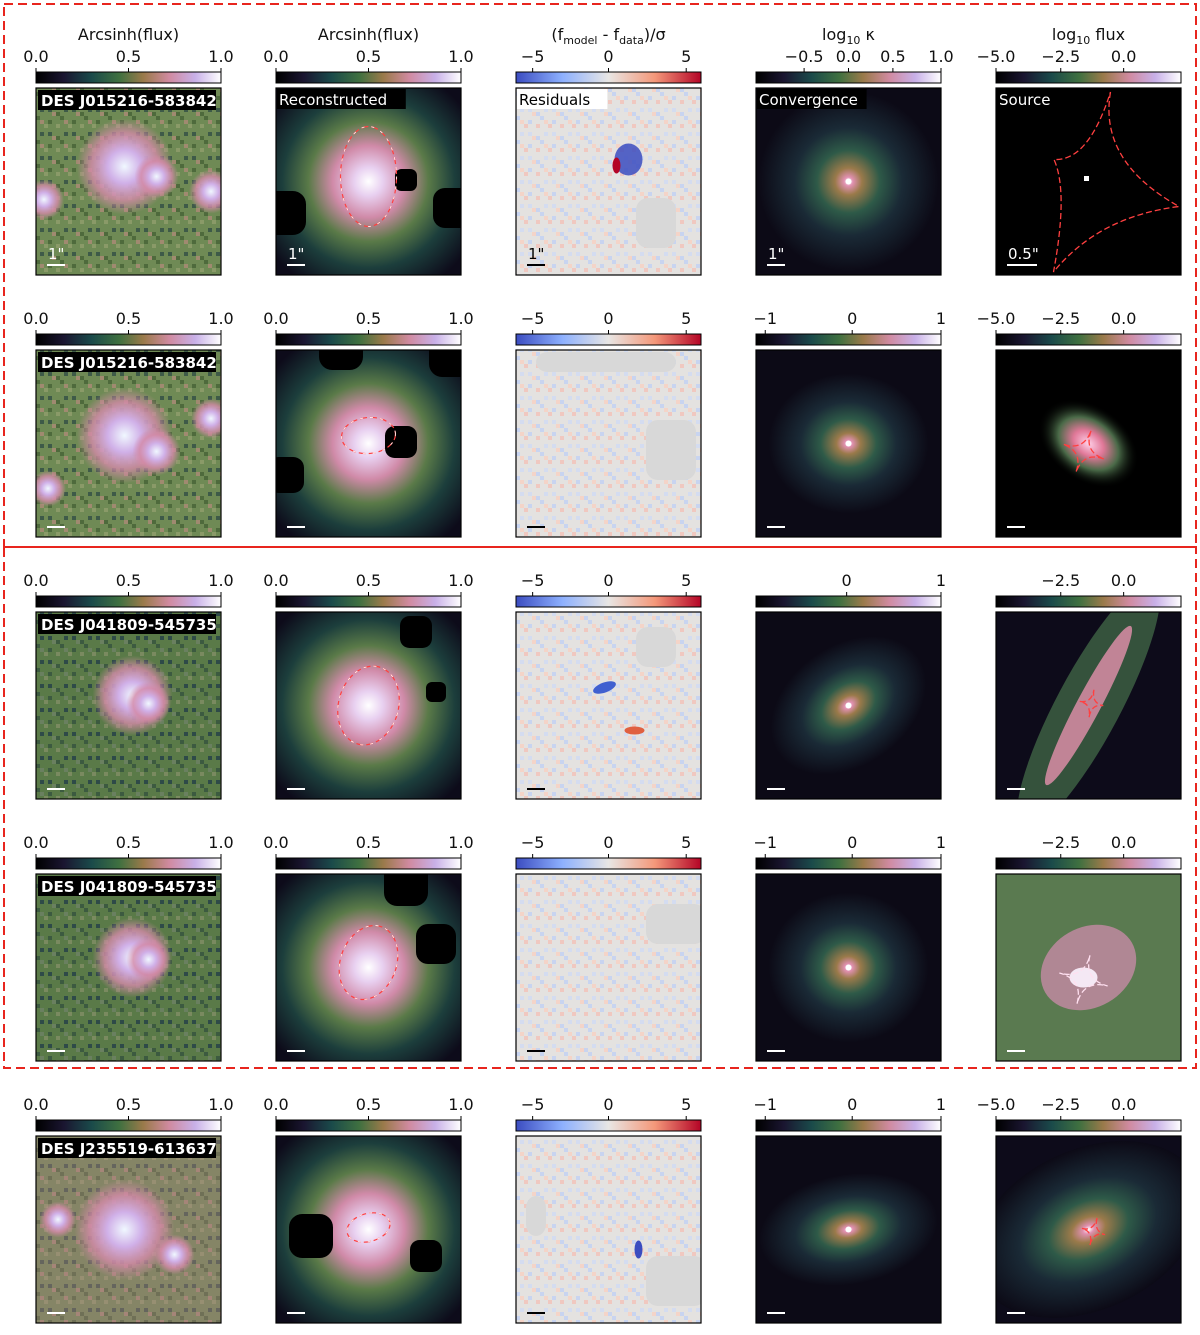 The image size is (1200, 1335). What do you see at coordinates (1088, 36) in the screenshot?
I see `column-title: log10 flux` at bounding box center [1088, 36].